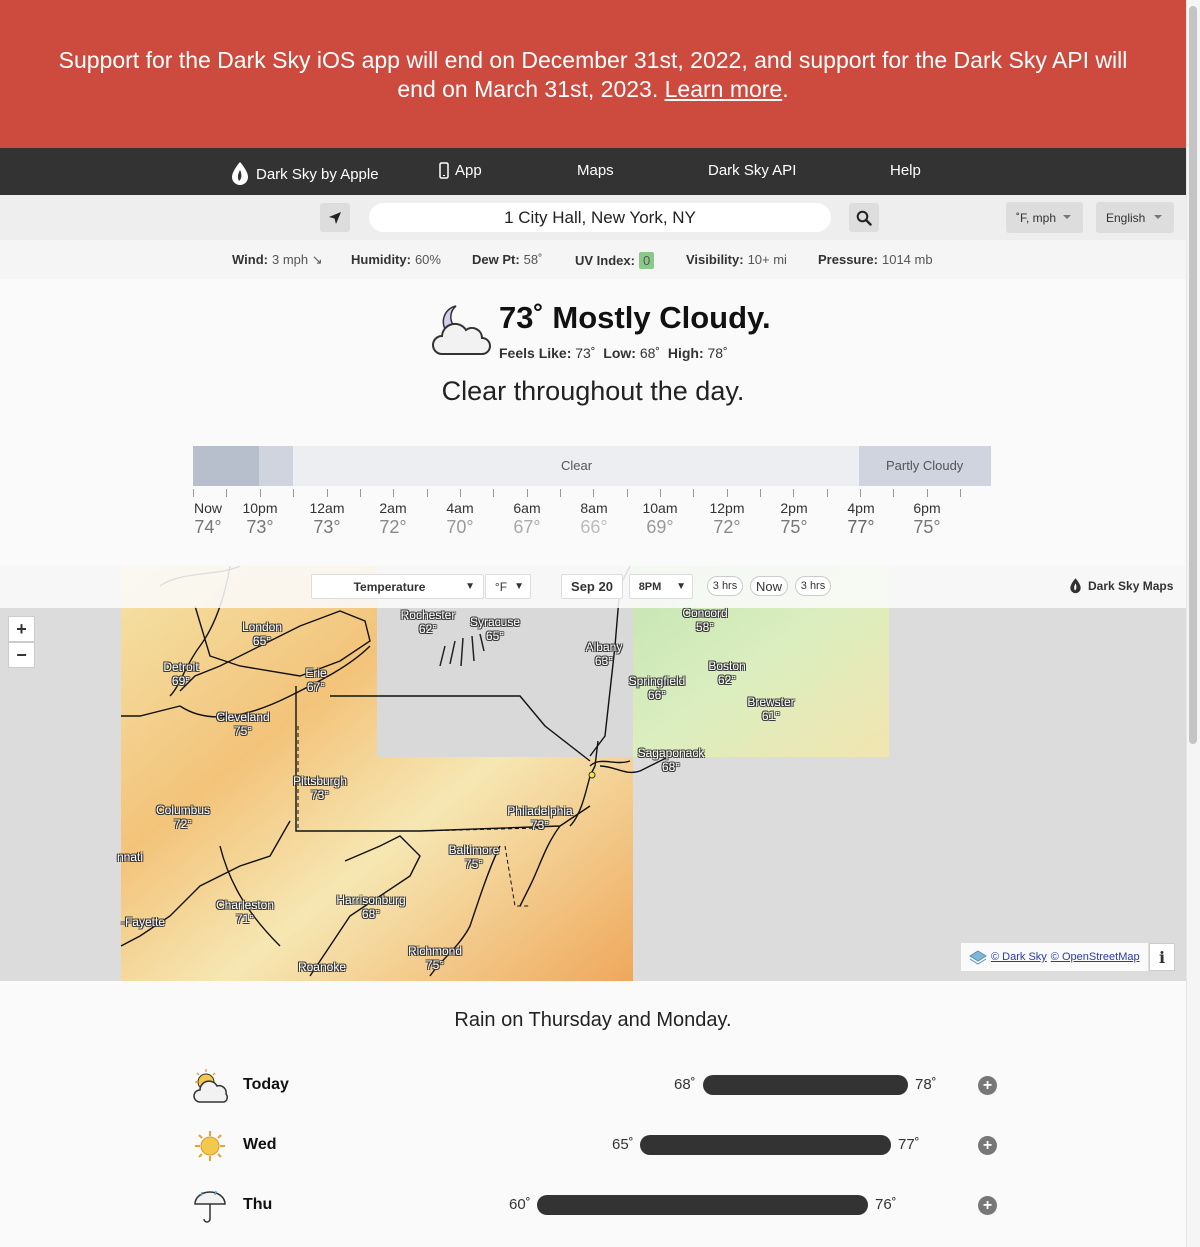 Image resolution: width=1200 pixels, height=1247 pixels. What do you see at coordinates (702, 1205) in the screenshot?
I see `day-temp-range-bar` at bounding box center [702, 1205].